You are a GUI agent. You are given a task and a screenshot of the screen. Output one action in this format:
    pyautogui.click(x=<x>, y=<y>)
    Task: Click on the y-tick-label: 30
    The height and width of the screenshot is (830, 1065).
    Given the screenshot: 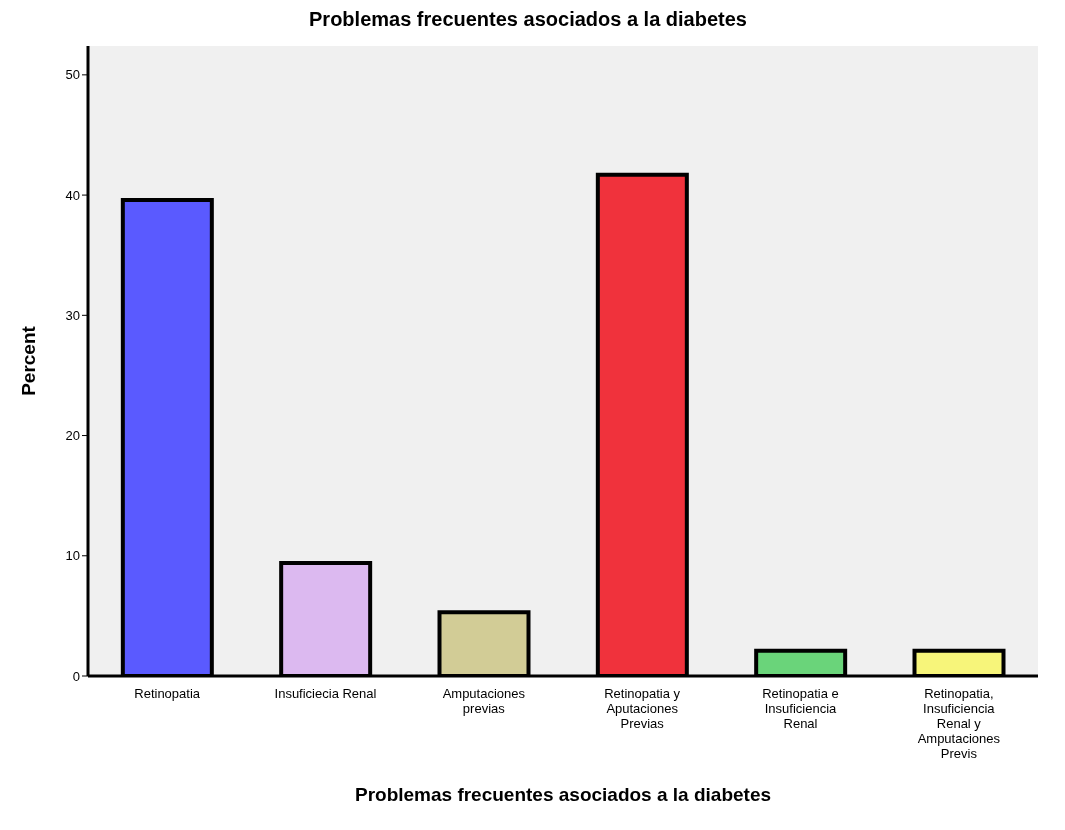 What is the action you would take?
    pyautogui.click(x=72, y=315)
    